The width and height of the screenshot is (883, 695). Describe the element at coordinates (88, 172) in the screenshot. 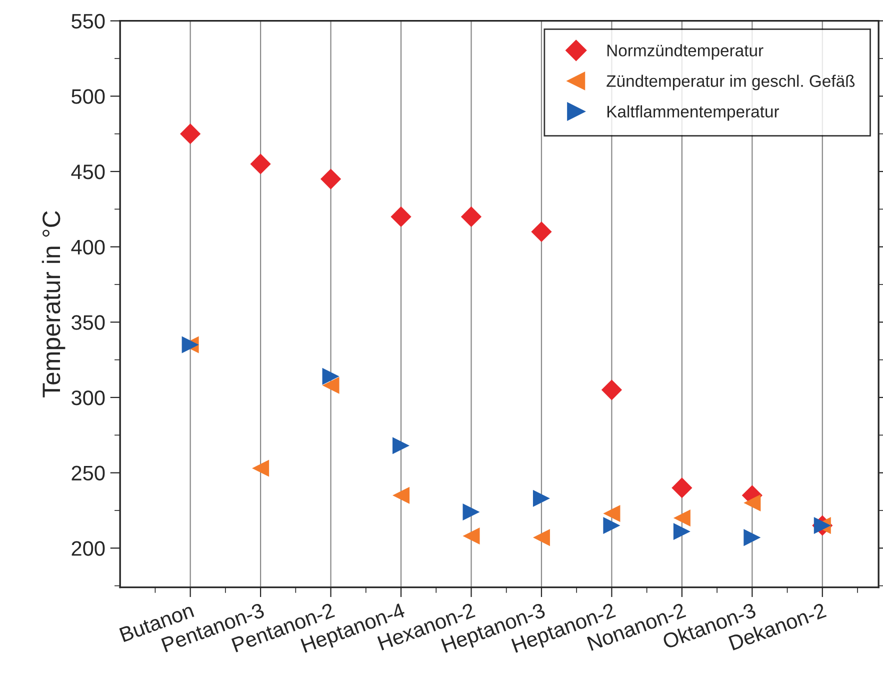

I see `y-tick-label: 450` at that location.